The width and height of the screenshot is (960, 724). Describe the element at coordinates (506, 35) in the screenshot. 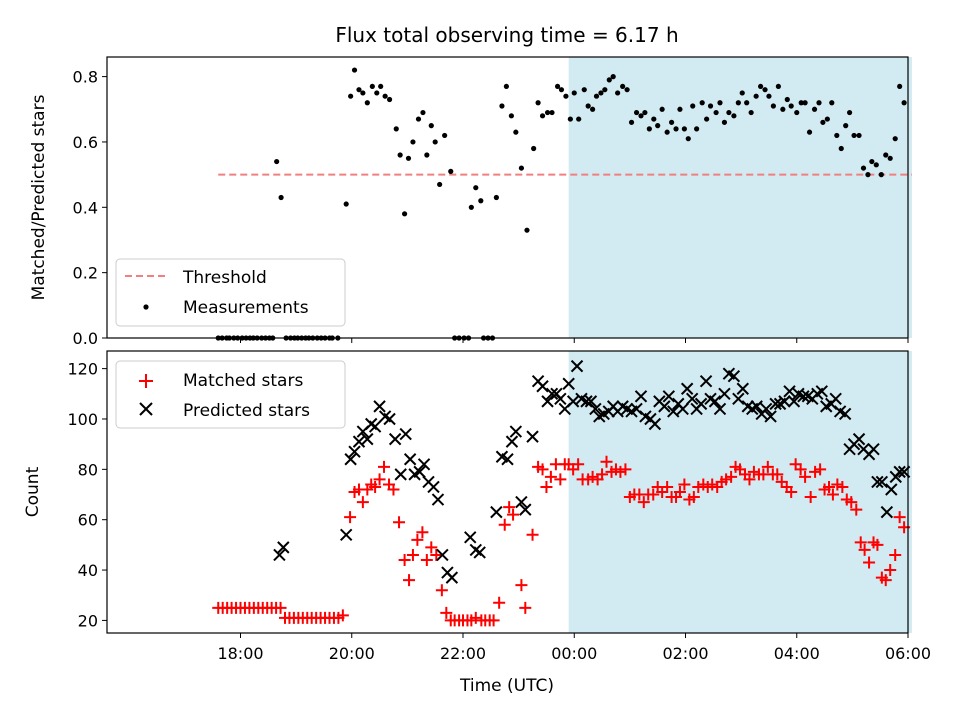

I see `figure-title: Flux total observing time = 6.17 h` at that location.